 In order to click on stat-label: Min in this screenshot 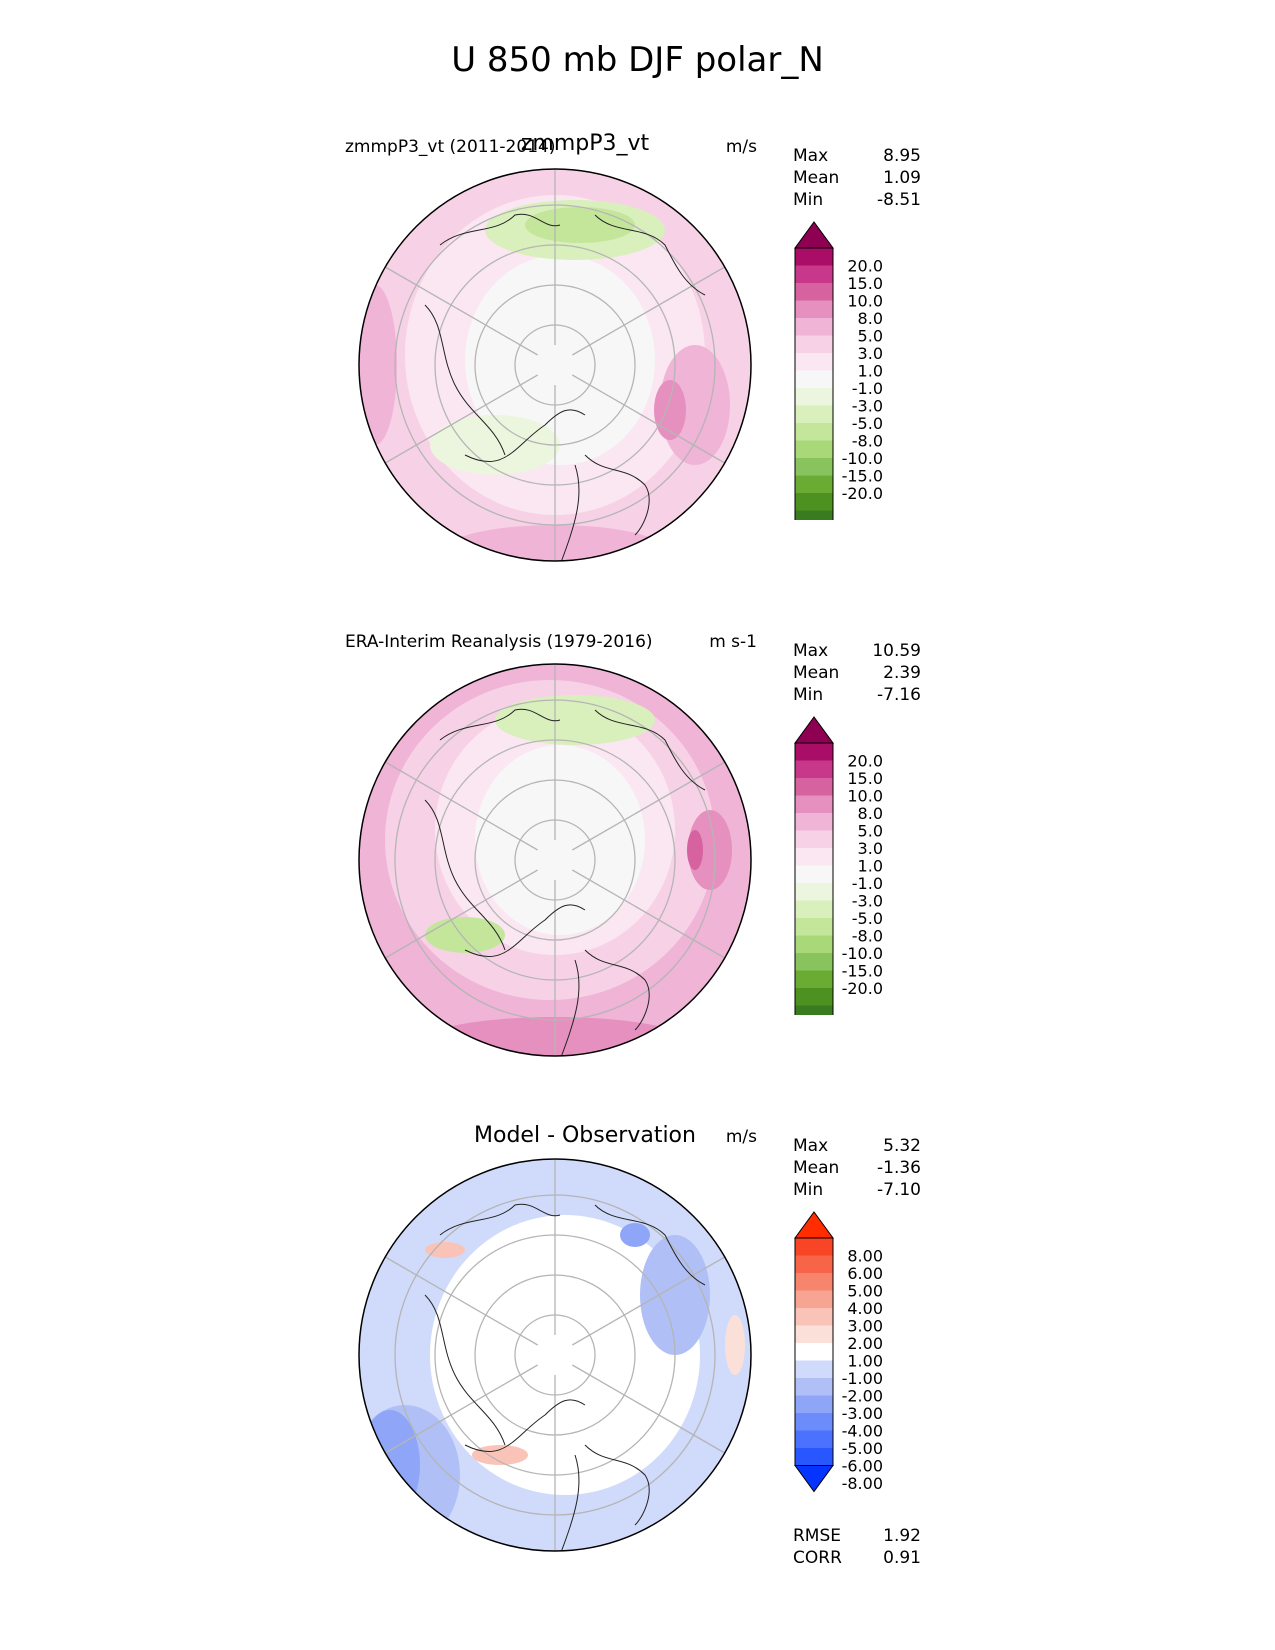, I will do `click(808, 695)`.